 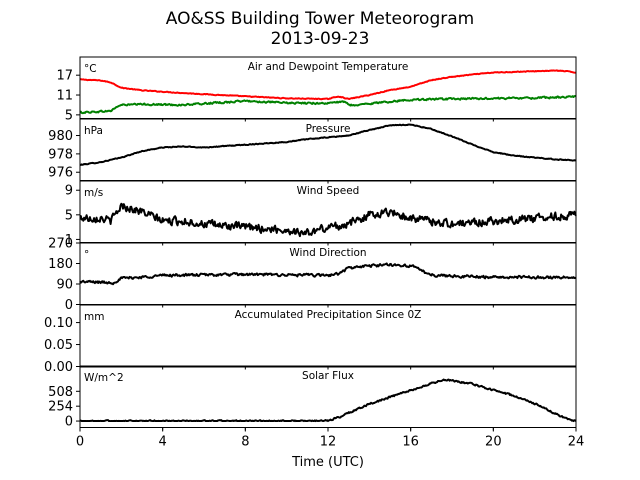 I want to click on panel-title-precipitation: Accumulated Precipitation Since 0Z, so click(x=328, y=315).